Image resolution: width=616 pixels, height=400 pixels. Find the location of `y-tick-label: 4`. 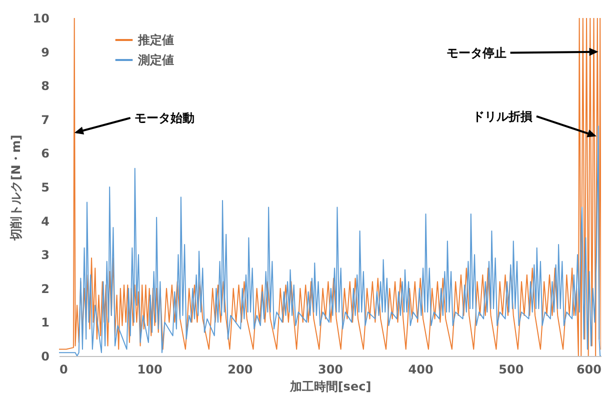

y-tick-label: 4 is located at coordinates (45, 221).